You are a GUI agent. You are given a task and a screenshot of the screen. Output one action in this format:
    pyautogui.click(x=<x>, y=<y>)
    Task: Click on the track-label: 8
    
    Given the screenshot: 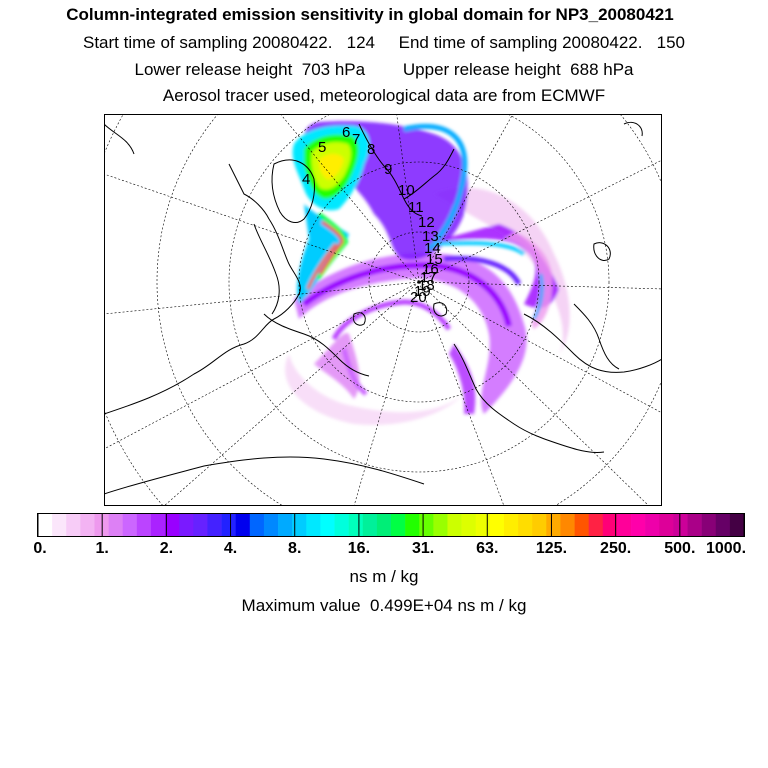 What is the action you would take?
    pyautogui.click(x=371, y=149)
    